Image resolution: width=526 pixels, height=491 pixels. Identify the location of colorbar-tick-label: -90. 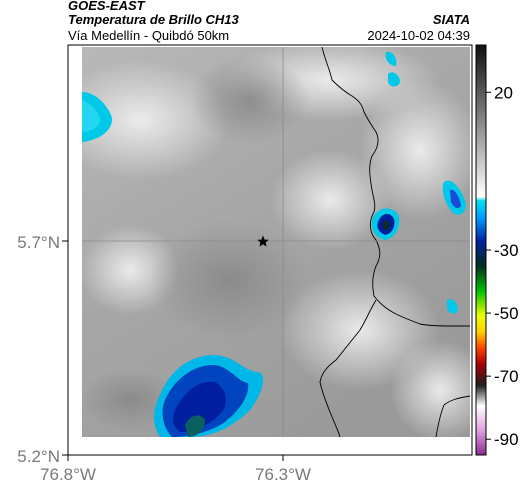
(506, 439).